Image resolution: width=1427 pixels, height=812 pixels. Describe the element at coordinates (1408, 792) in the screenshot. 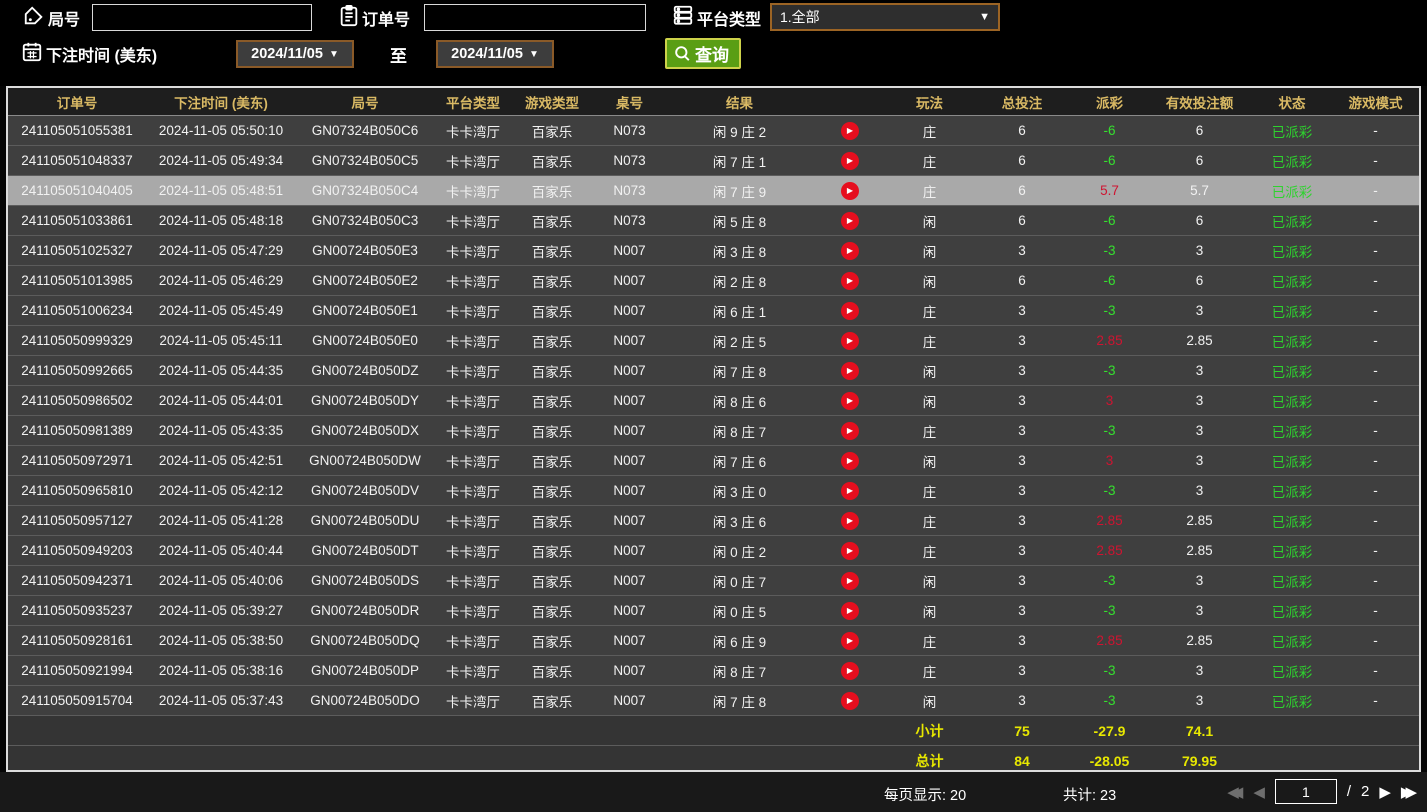

I see `last-page-button: ▶▶` at that location.